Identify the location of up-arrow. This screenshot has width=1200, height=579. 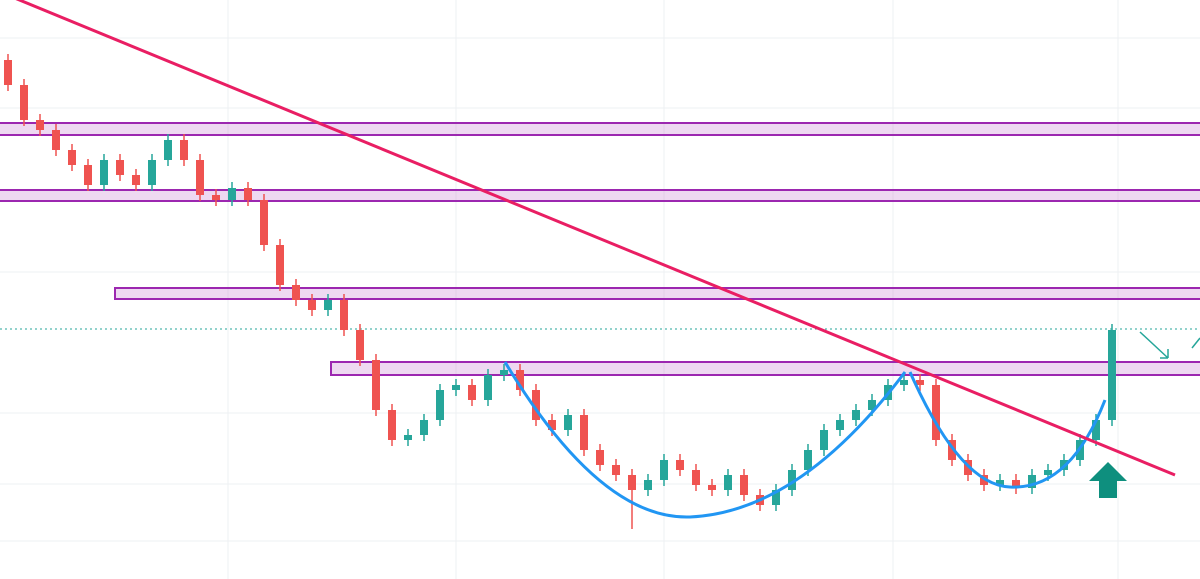
(1108, 480).